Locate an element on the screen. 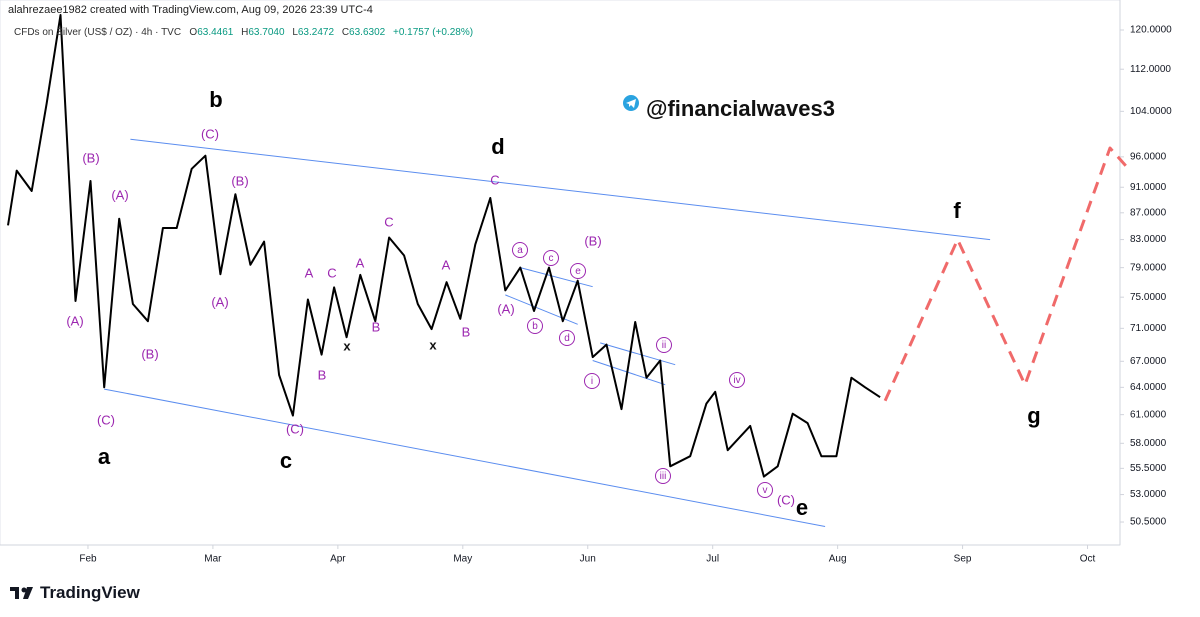  symbol: CFDs on Silver (US$ / OZ) · 4h · TVC is located at coordinates (98, 32).